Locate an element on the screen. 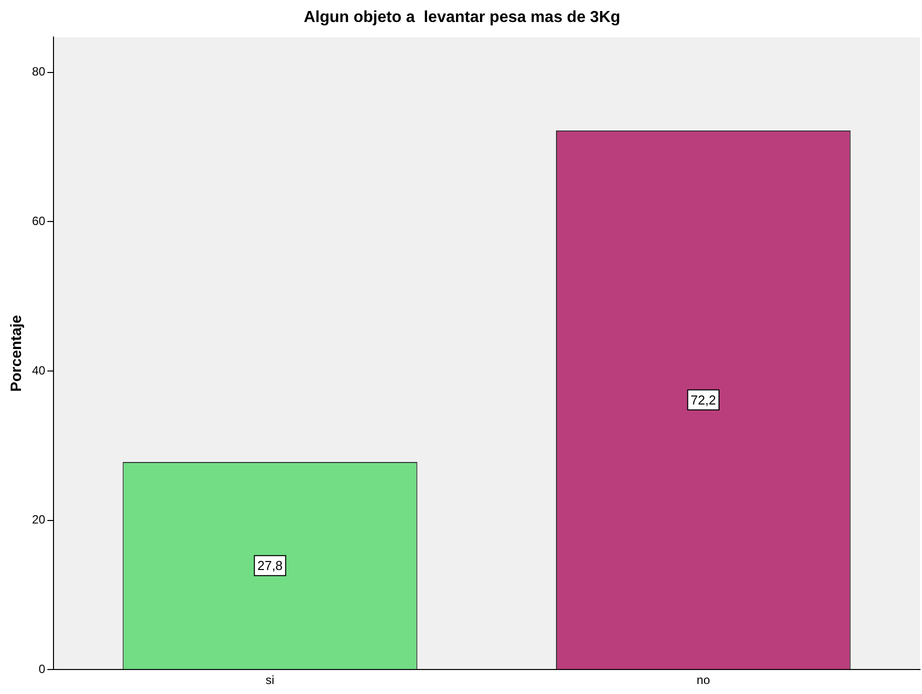 This screenshot has width=922, height=694. chart-title: Algun objeto a levantar pesa mas de 3Kg is located at coordinates (462, 17).